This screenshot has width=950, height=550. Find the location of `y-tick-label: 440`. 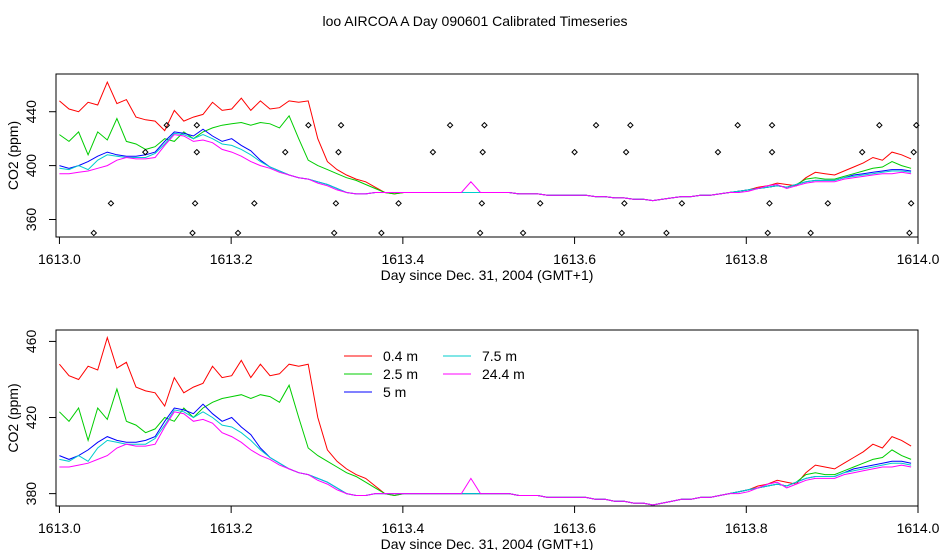

y-tick-label: 440 is located at coordinates (31, 112).